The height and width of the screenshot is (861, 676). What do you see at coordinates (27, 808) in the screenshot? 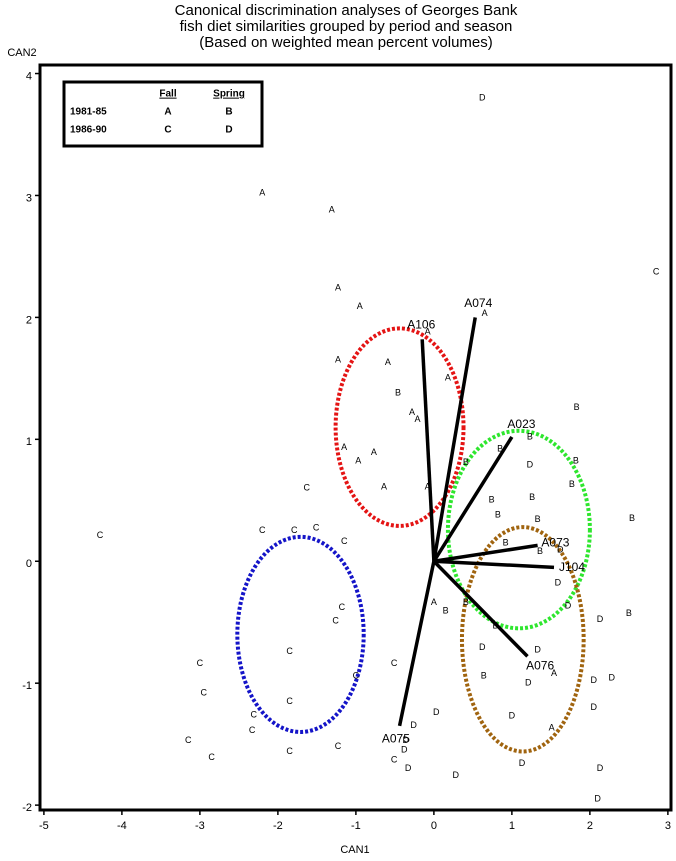
I see `y-tick-label: -2` at bounding box center [27, 808].